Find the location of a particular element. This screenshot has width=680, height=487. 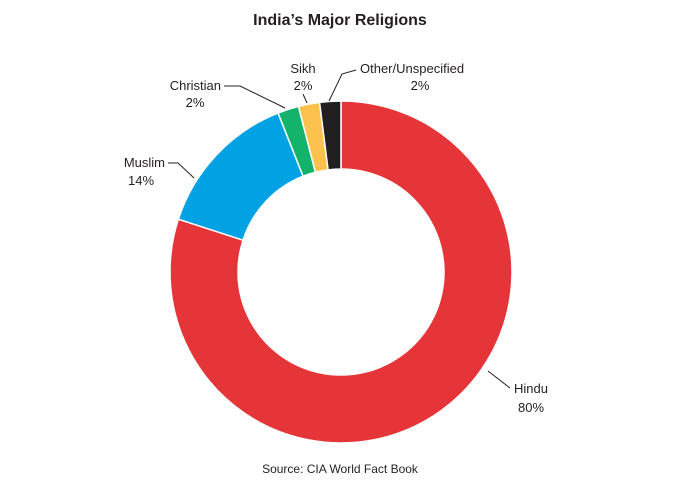

leader-line-muslim is located at coordinates (181, 170).